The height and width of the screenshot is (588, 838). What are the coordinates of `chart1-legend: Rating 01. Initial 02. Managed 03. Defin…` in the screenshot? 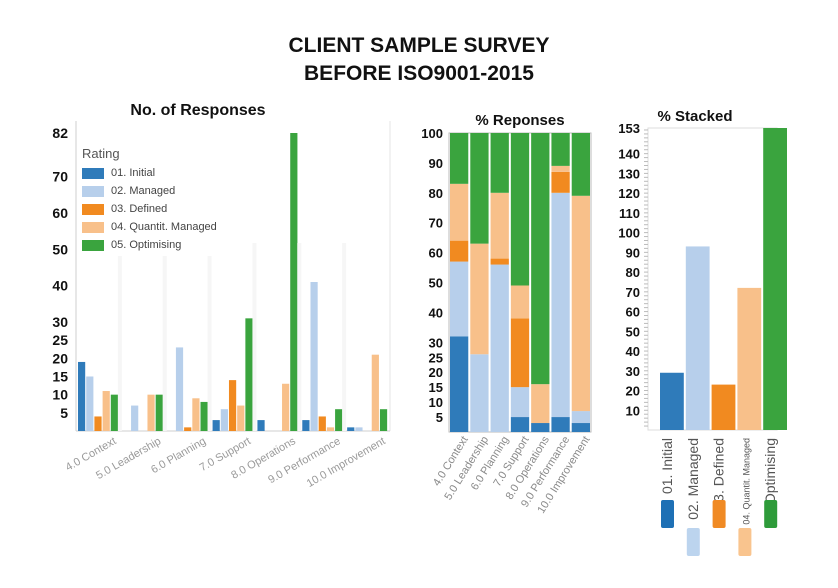 It's located at (149, 200).